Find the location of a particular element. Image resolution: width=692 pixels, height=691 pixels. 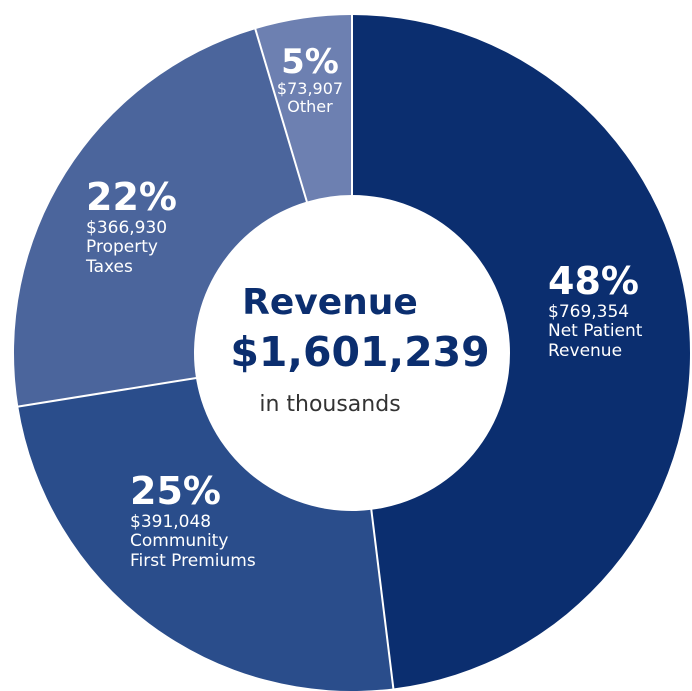

slice-other is located at coordinates (303, 108).